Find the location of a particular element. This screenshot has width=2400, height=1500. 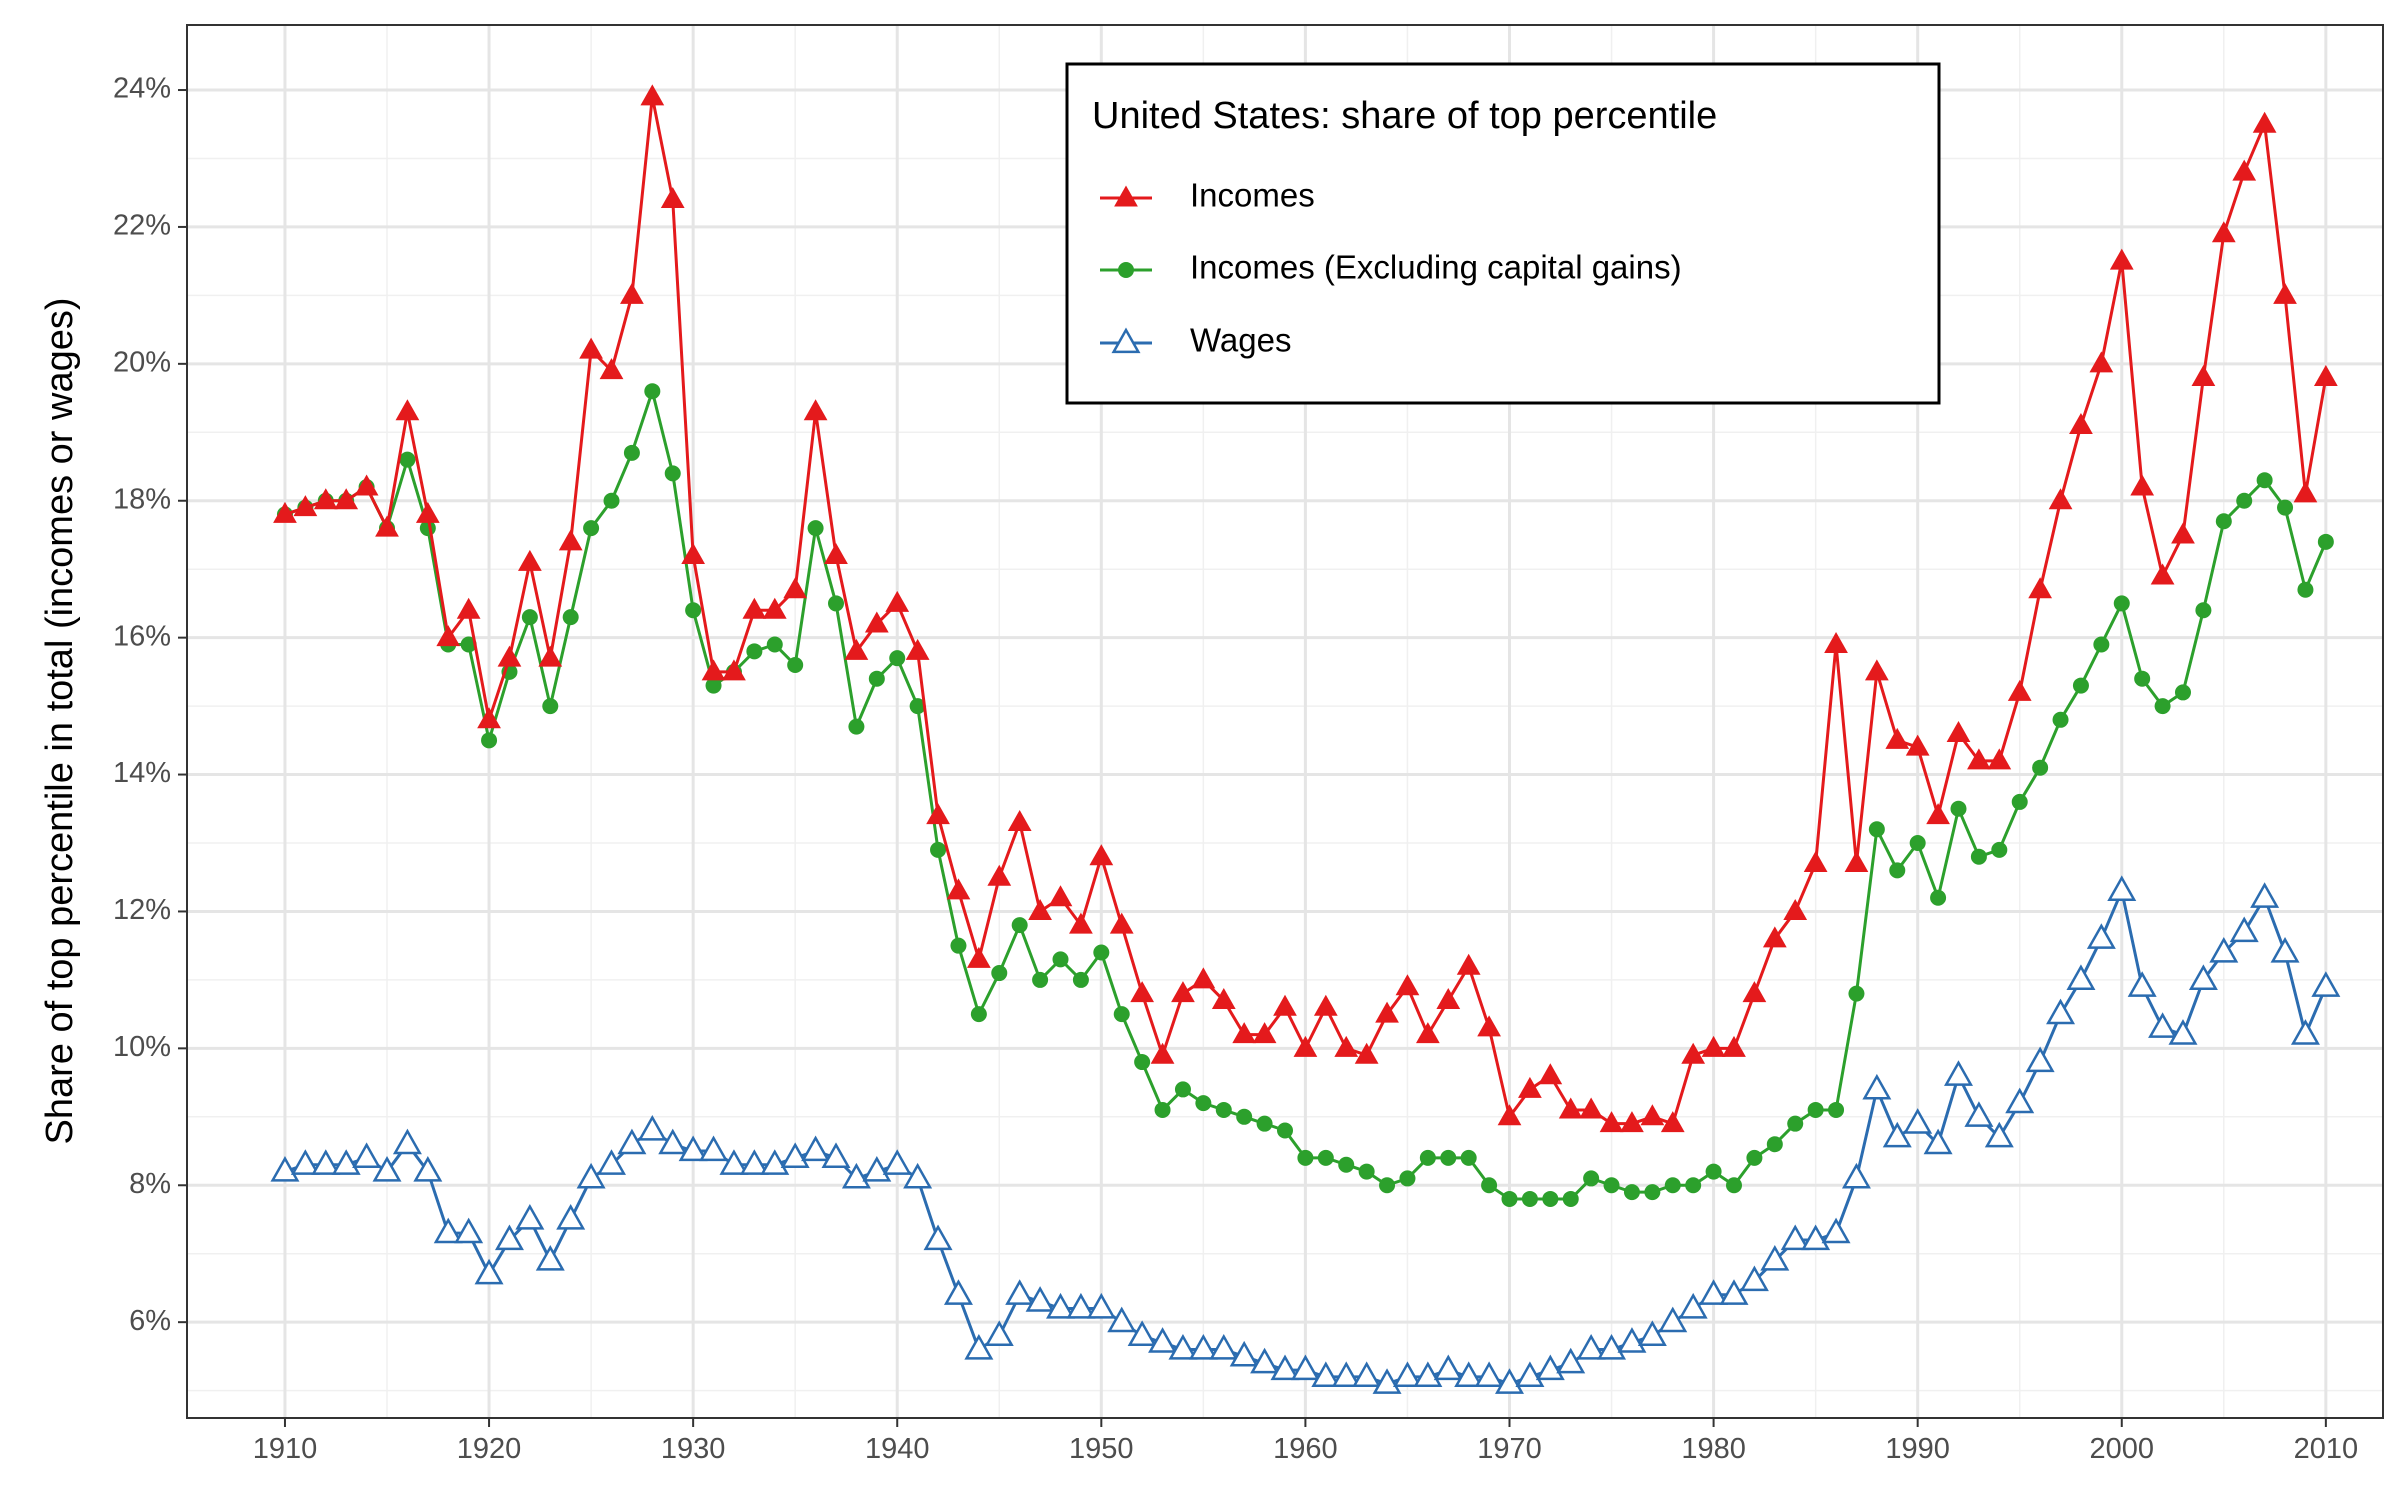

y-tick-label: 16% is located at coordinates (142, 636).